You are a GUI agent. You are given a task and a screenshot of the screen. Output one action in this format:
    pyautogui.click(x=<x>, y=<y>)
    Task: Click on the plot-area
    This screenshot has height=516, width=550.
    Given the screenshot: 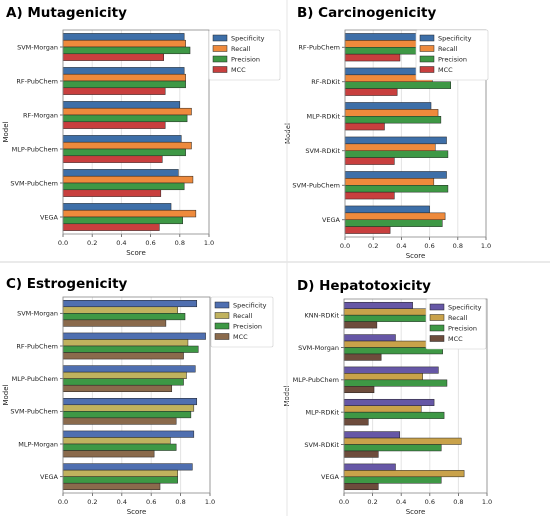 What is the action you would take?
    pyautogui.click(x=136, y=132)
    